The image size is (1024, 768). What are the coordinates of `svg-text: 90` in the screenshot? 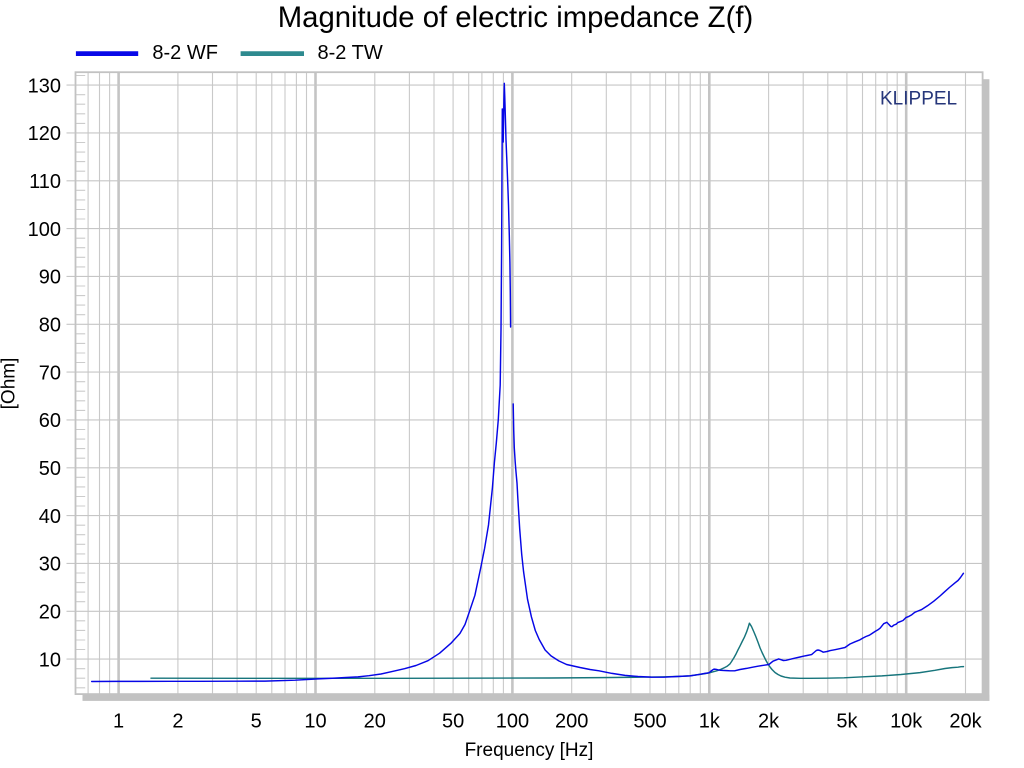 It's located at (50, 278).